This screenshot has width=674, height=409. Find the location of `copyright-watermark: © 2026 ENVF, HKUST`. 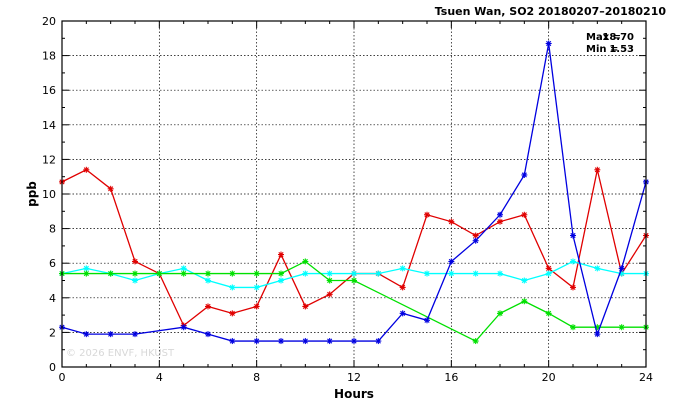

copyright-watermark: © 2026 ENVF, HKUST is located at coordinates (120, 353).